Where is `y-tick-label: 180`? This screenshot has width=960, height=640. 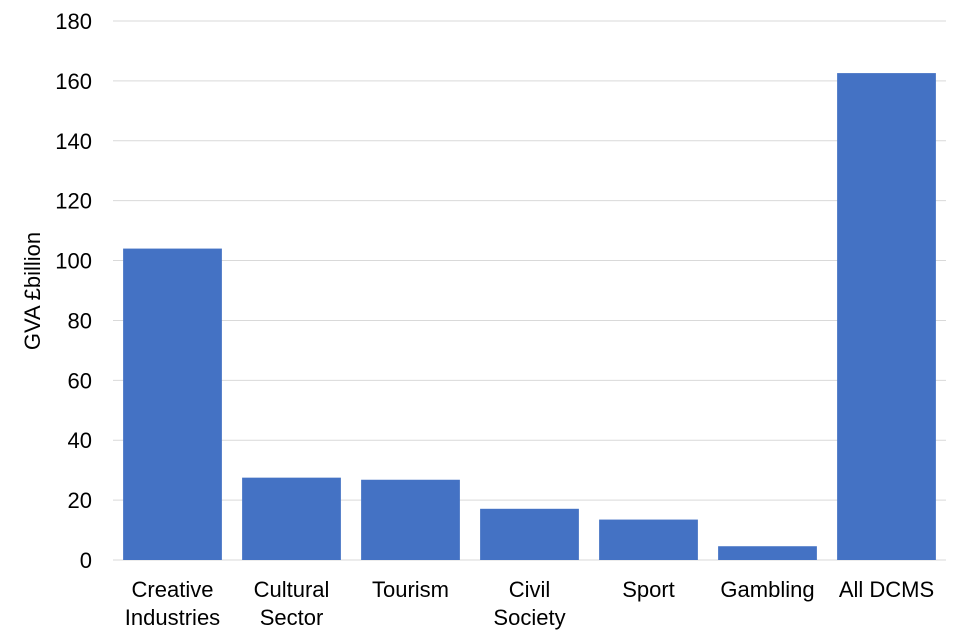 y-tick-label: 180 is located at coordinates (73, 21).